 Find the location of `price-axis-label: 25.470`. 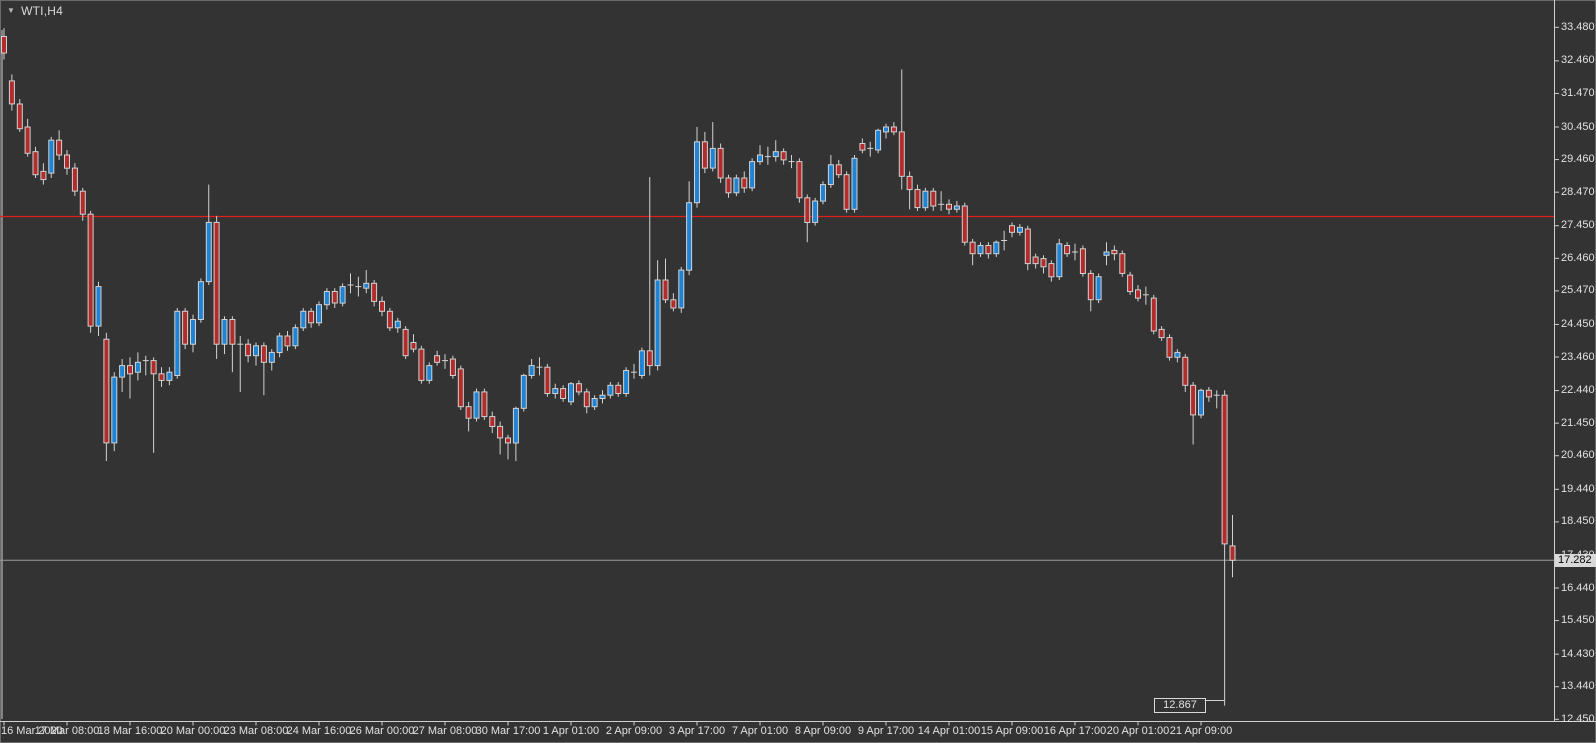

price-axis-label: 25.470 is located at coordinates (1578, 290).